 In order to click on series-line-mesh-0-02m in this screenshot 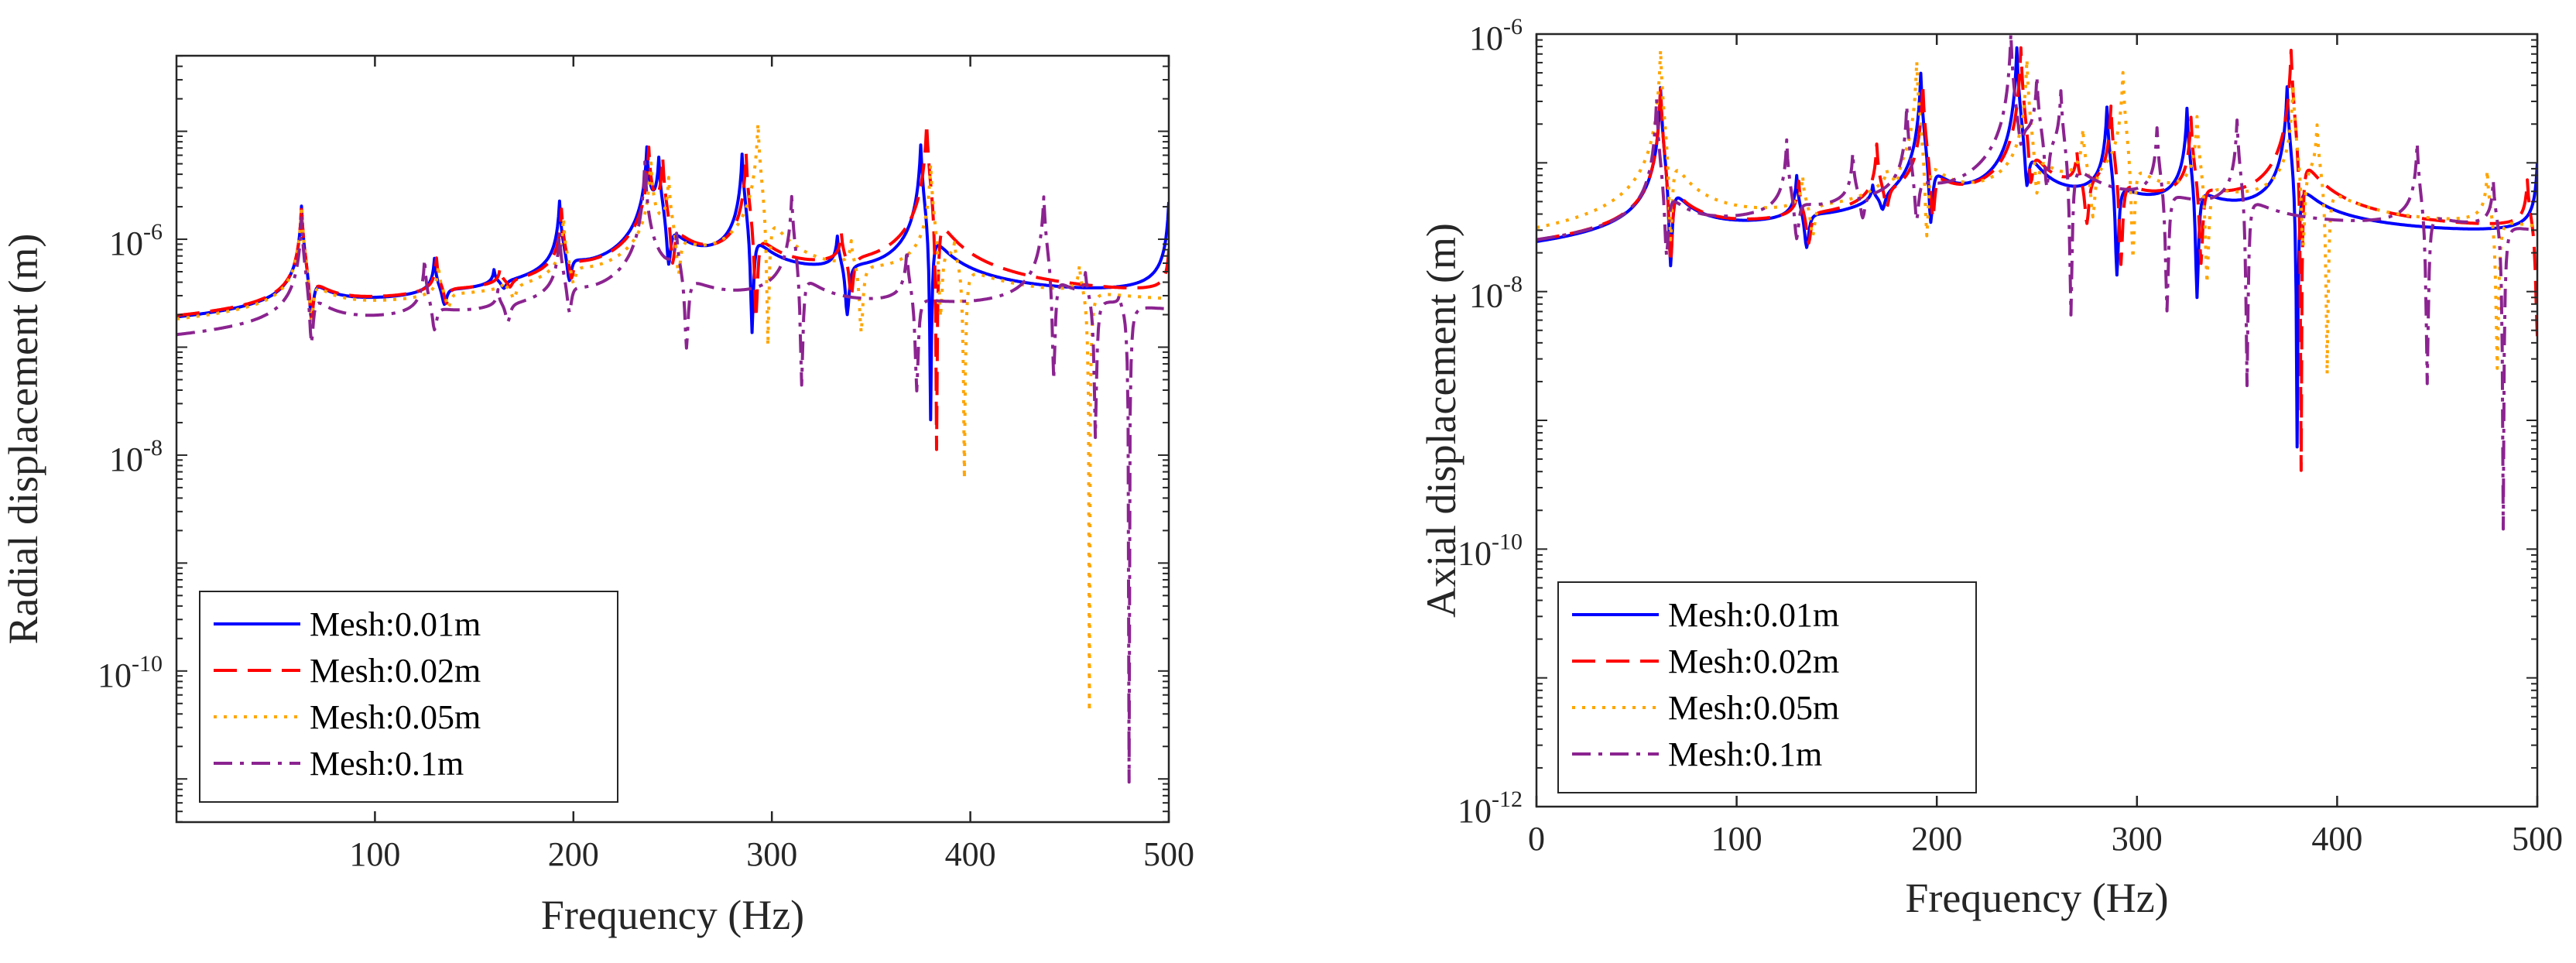, I will do `click(673, 286)`.